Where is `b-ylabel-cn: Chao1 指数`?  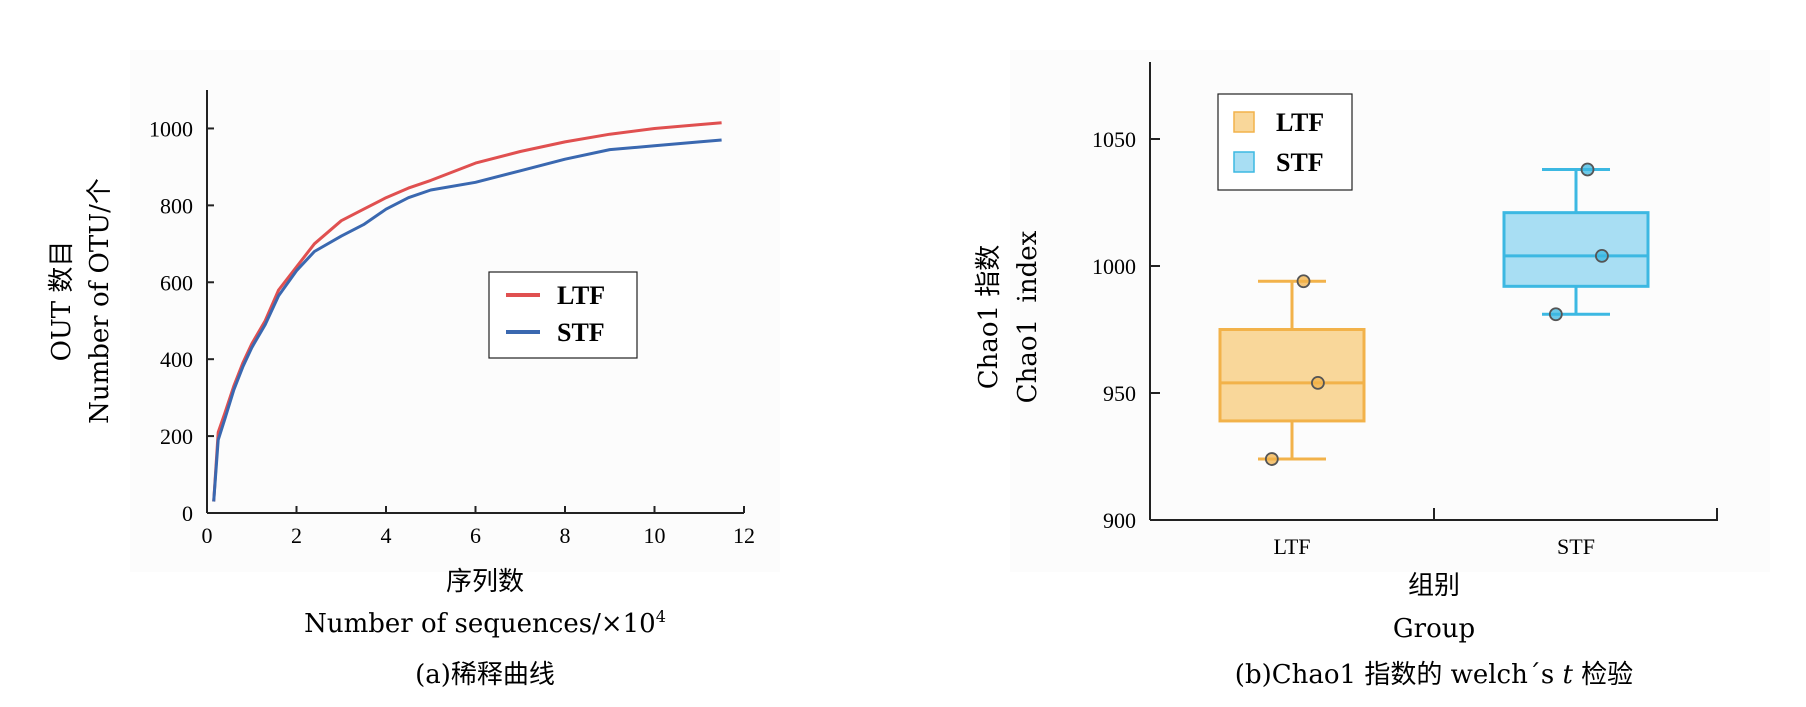
b-ylabel-cn: Chao1 指数 is located at coordinates (989, 317).